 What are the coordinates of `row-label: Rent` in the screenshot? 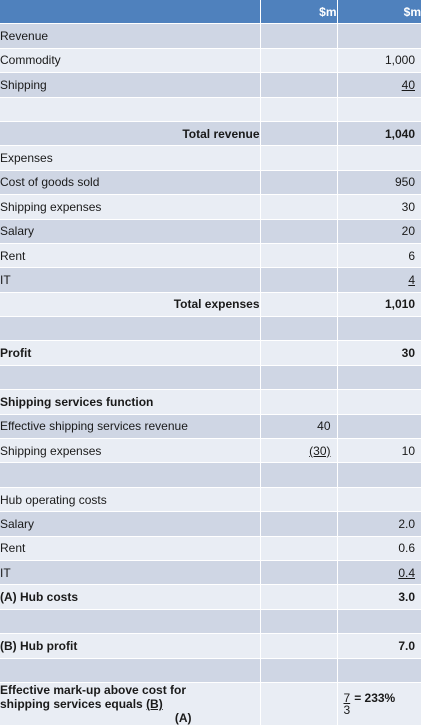 It's located at (130, 255).